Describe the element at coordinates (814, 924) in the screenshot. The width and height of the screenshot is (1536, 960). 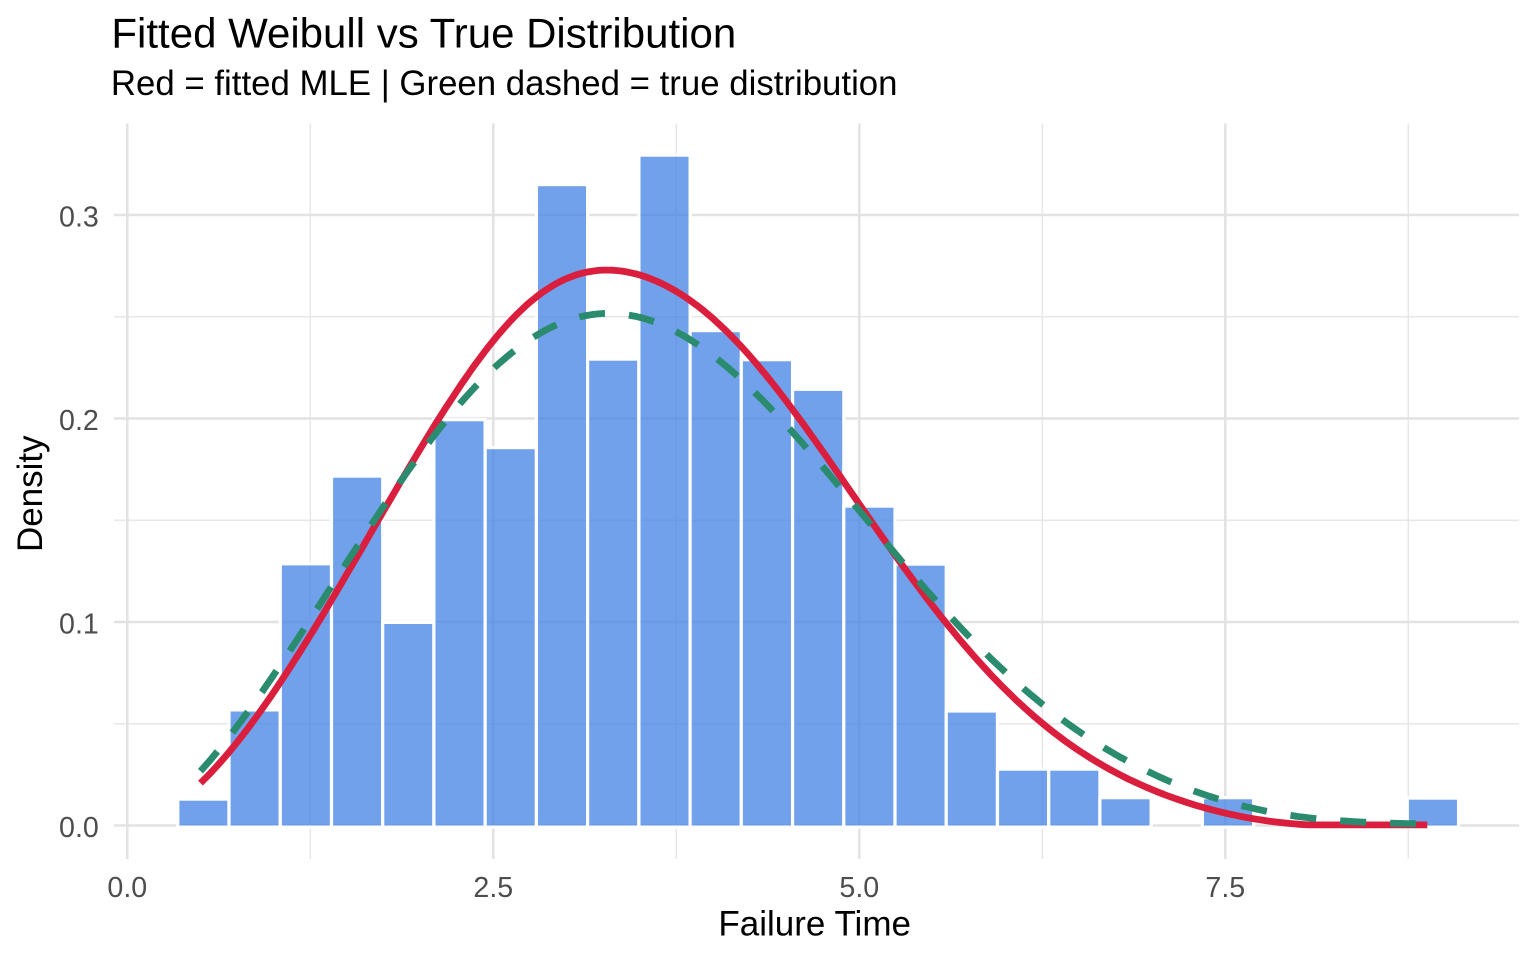
I see `svg-text: Failure Time` at that location.